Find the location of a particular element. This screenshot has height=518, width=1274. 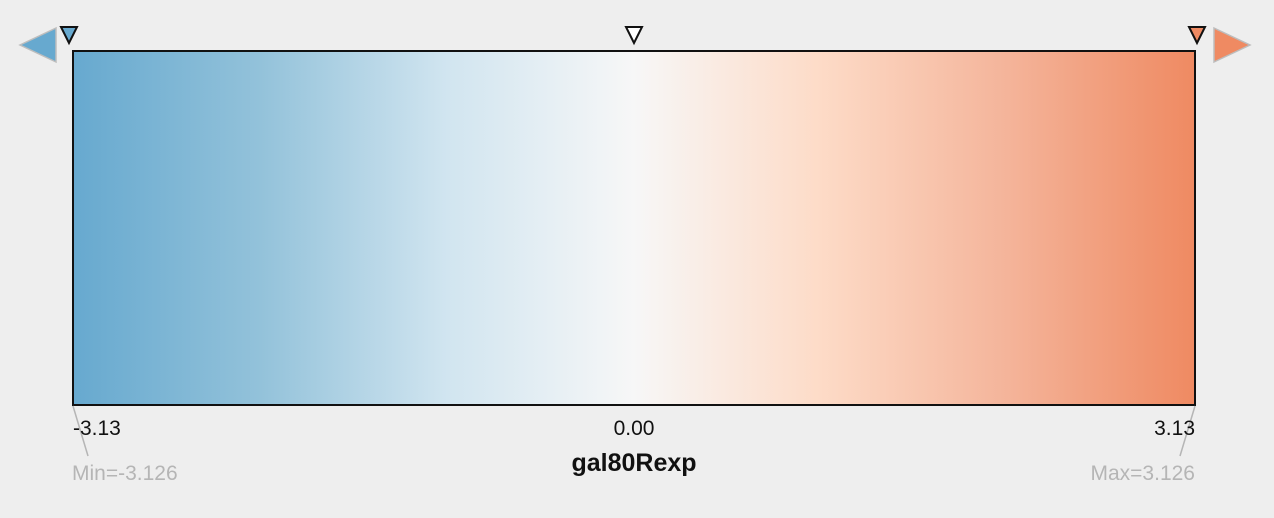

triangle-left-icon is located at coordinates (37, 45).